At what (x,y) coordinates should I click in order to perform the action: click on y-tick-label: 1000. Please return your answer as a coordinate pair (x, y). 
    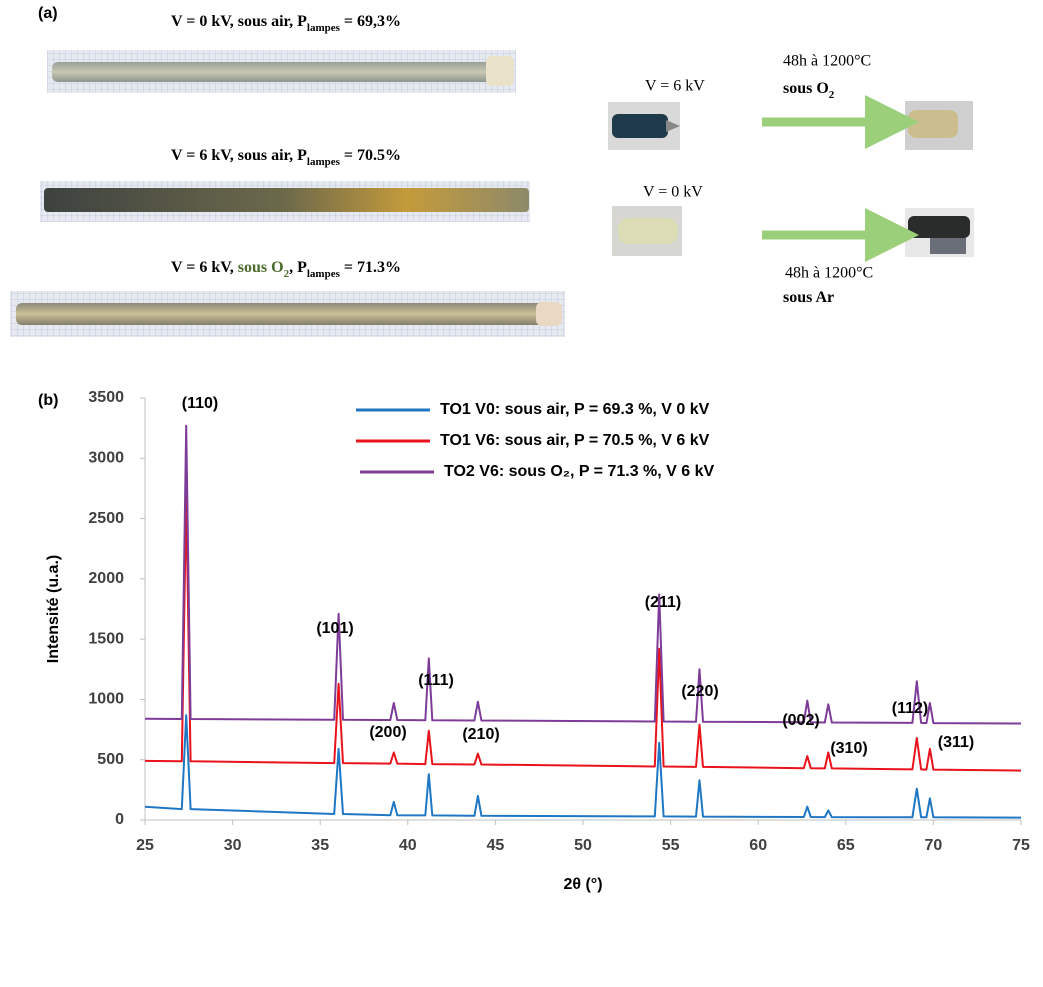
    Looking at the image, I should click on (106, 699).